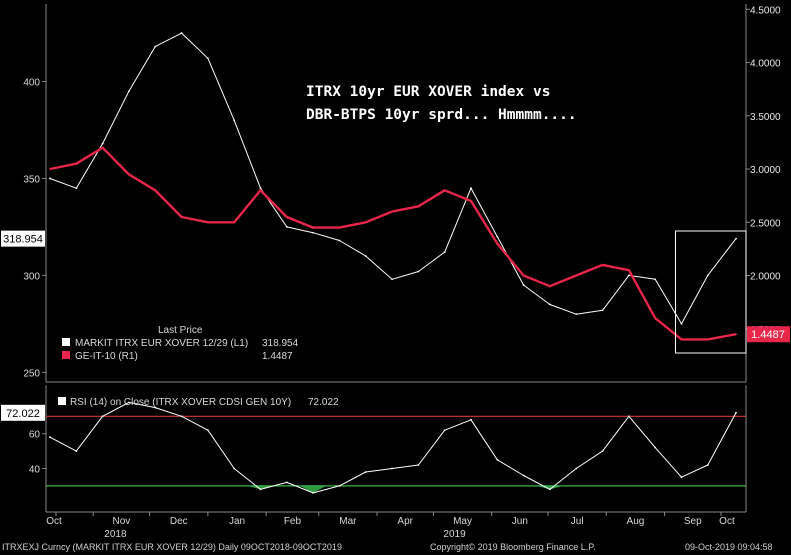  Describe the element at coordinates (277, 356) in the screenshot. I see `legend-value-ge-it: 1.4487` at that location.